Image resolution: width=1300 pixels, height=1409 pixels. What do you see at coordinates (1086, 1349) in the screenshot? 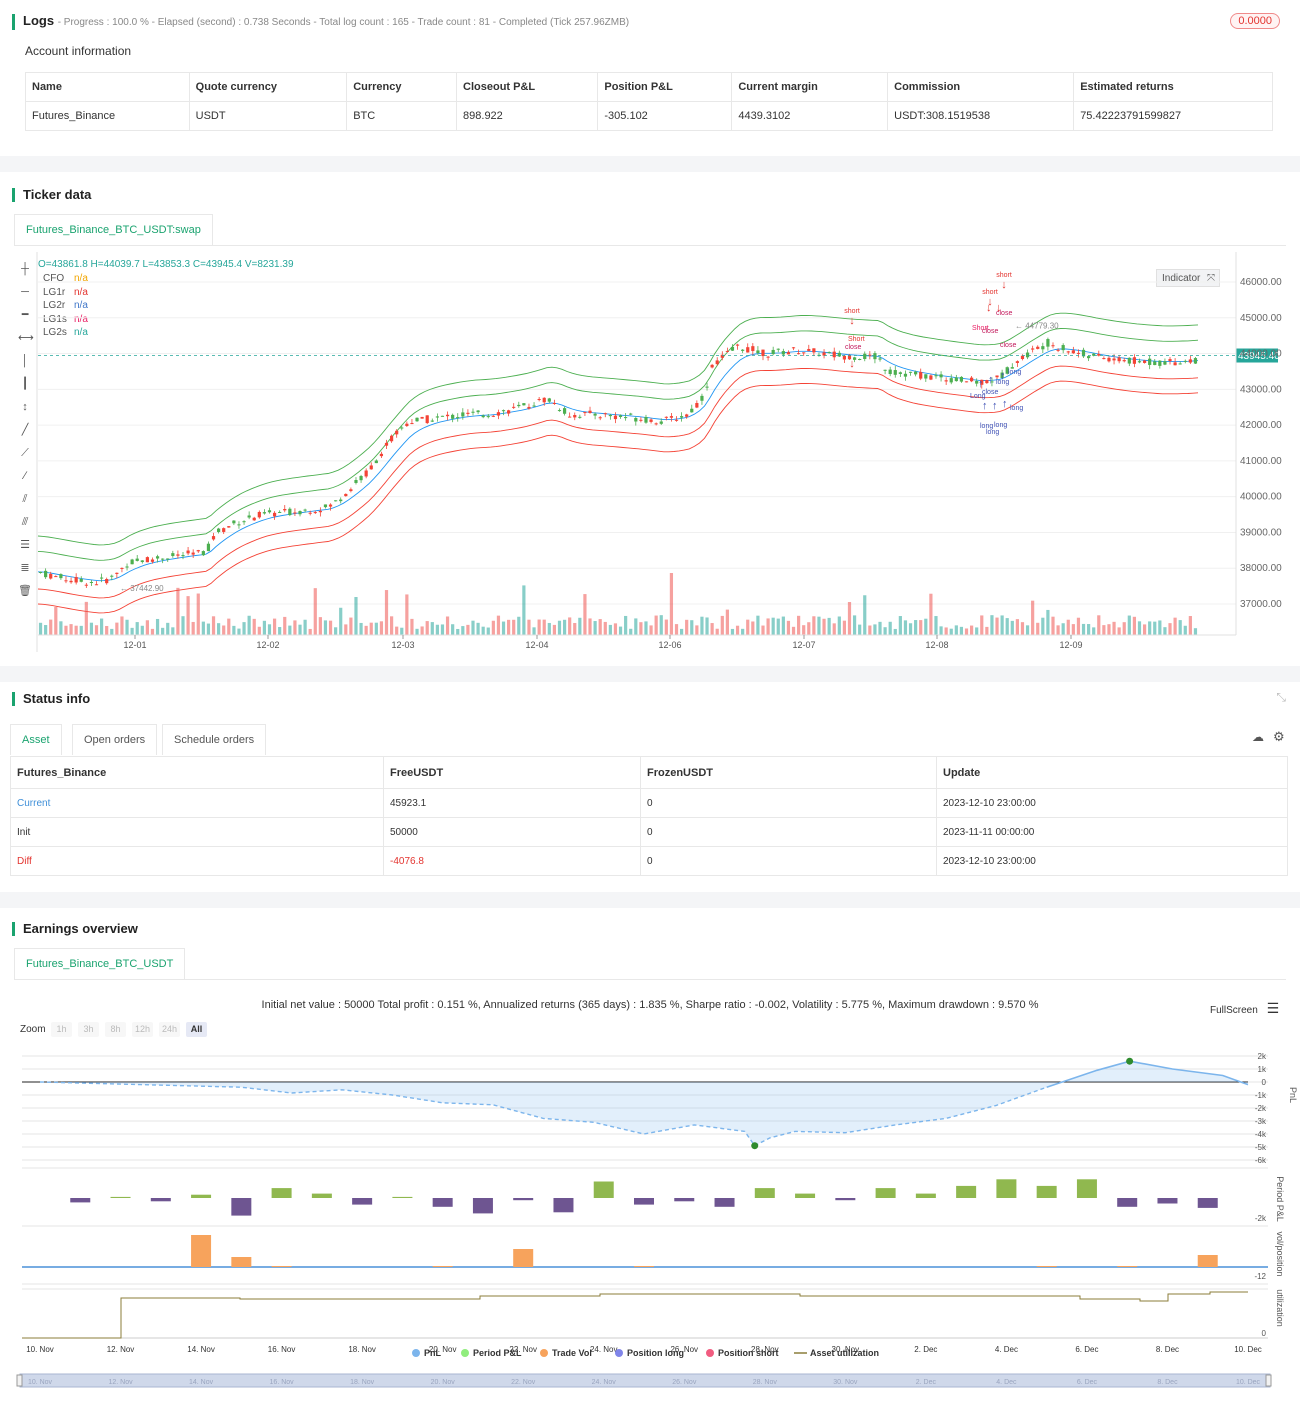
I see `earn-date-tick: 6. Dec` at bounding box center [1086, 1349].